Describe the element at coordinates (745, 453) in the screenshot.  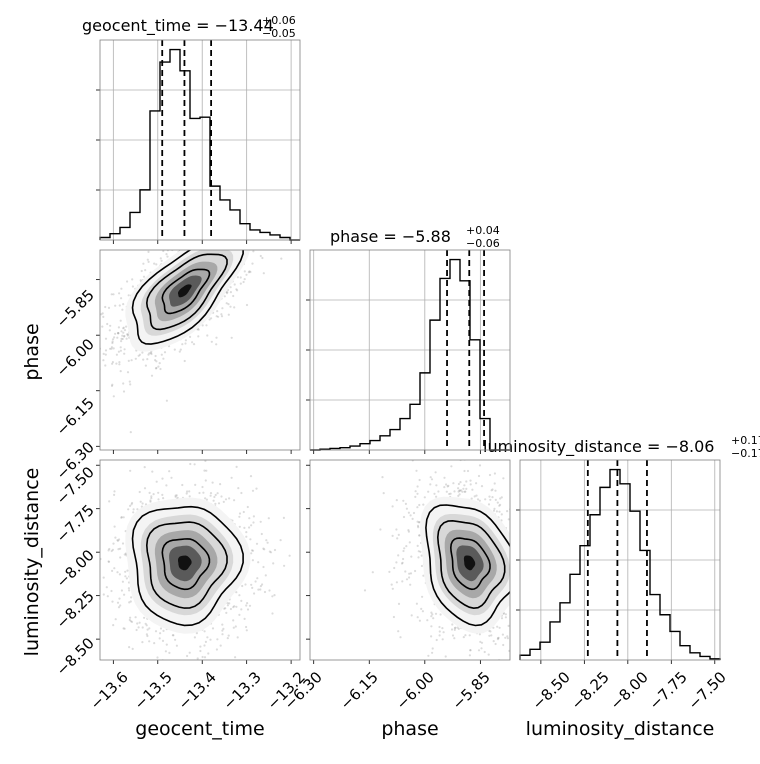
I see `title-luminosity-distance-sub: −0.17` at that location.